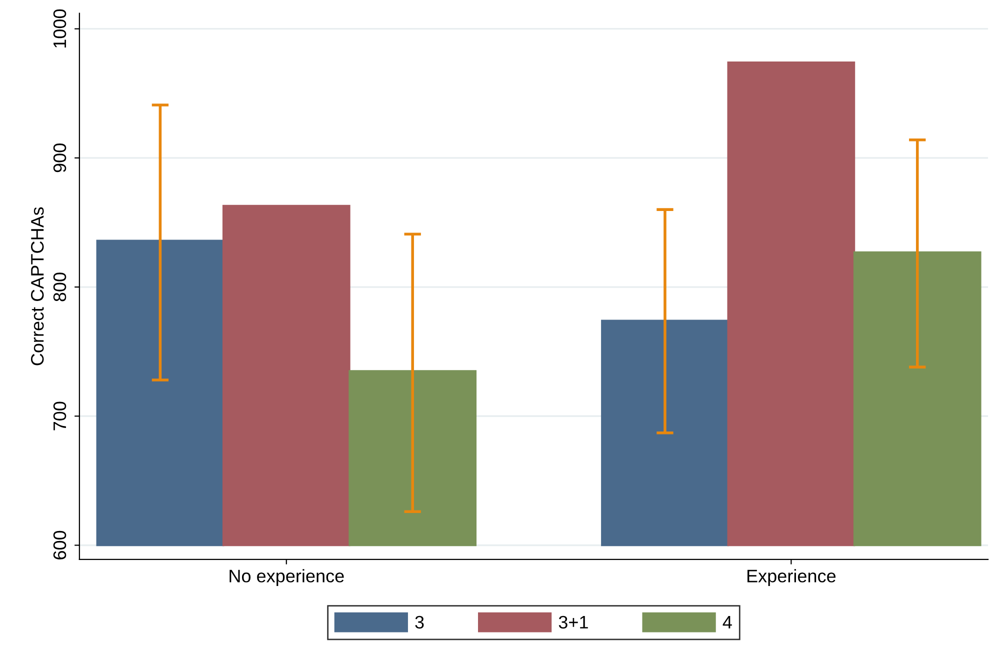  What do you see at coordinates (791, 577) in the screenshot?
I see `x-tick-label: Experience` at bounding box center [791, 577].